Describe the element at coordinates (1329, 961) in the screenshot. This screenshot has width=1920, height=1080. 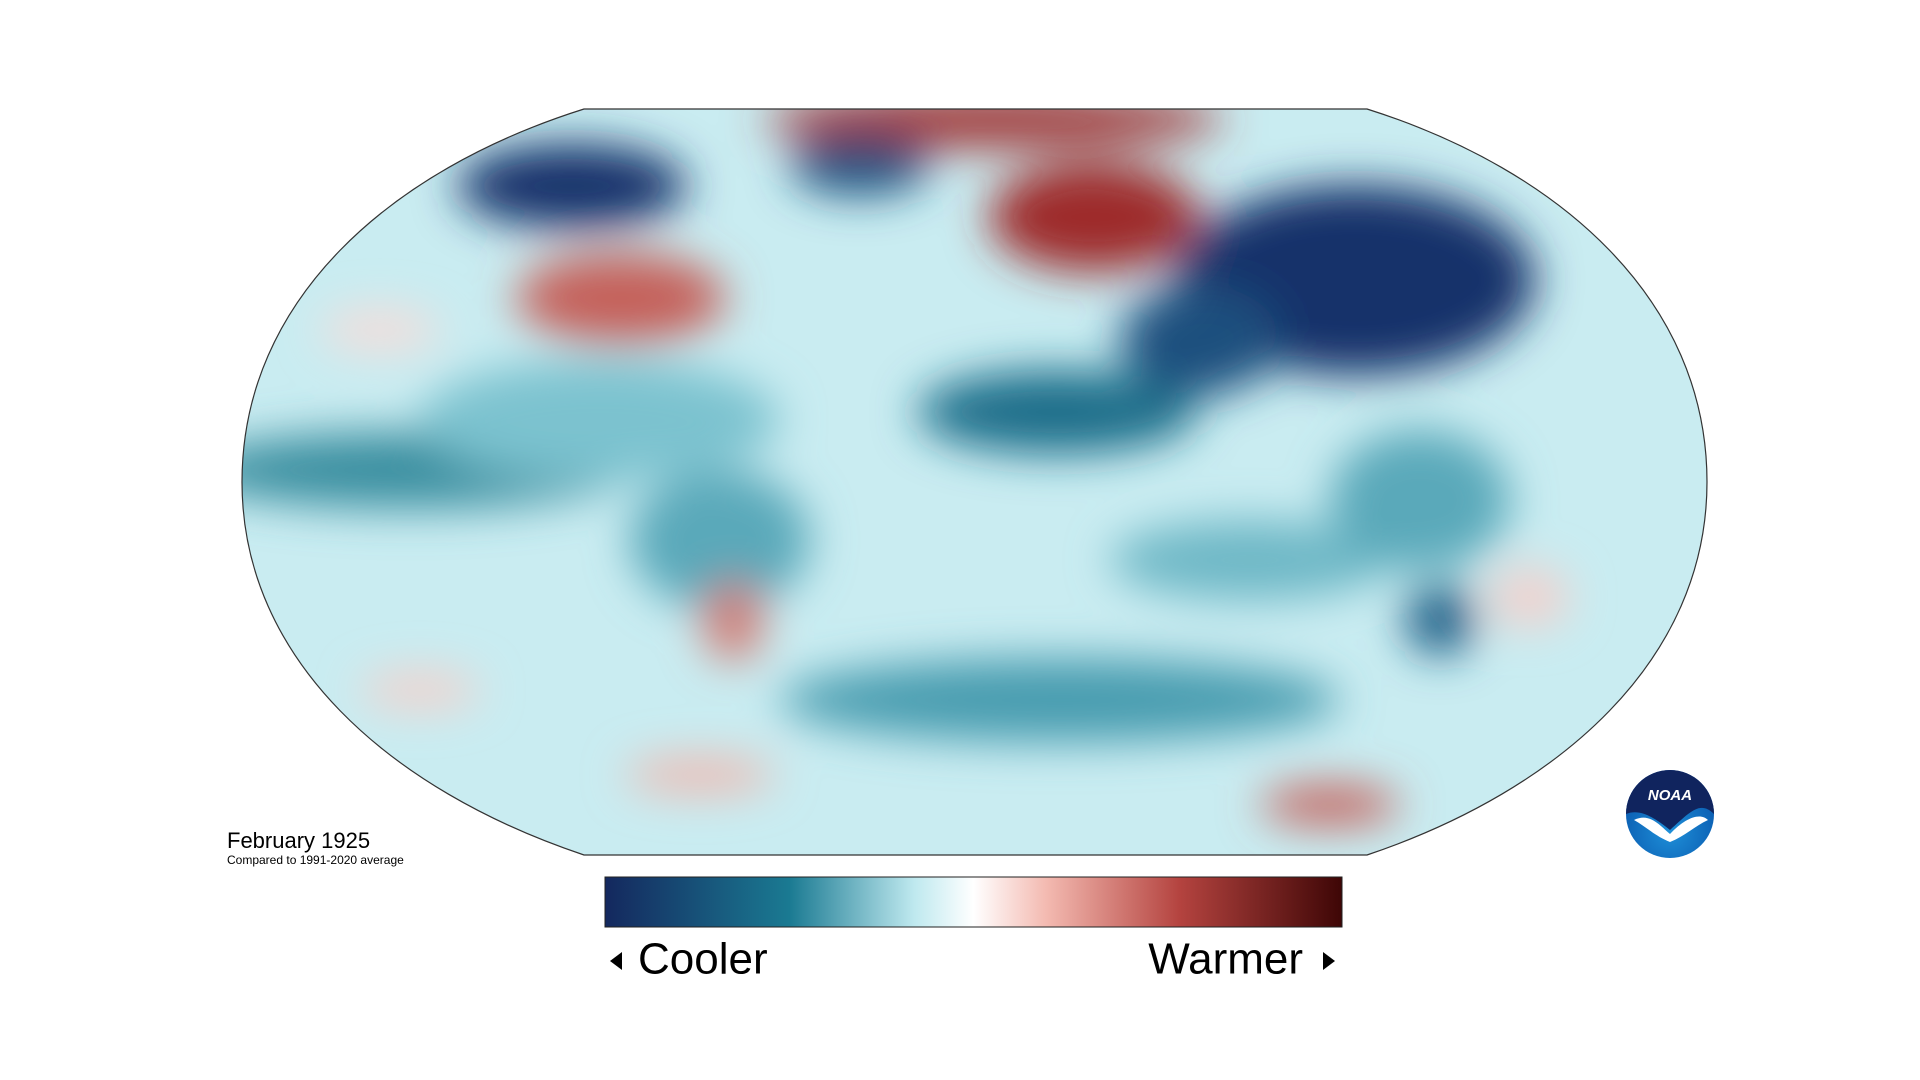
I see `right-arrow` at that location.